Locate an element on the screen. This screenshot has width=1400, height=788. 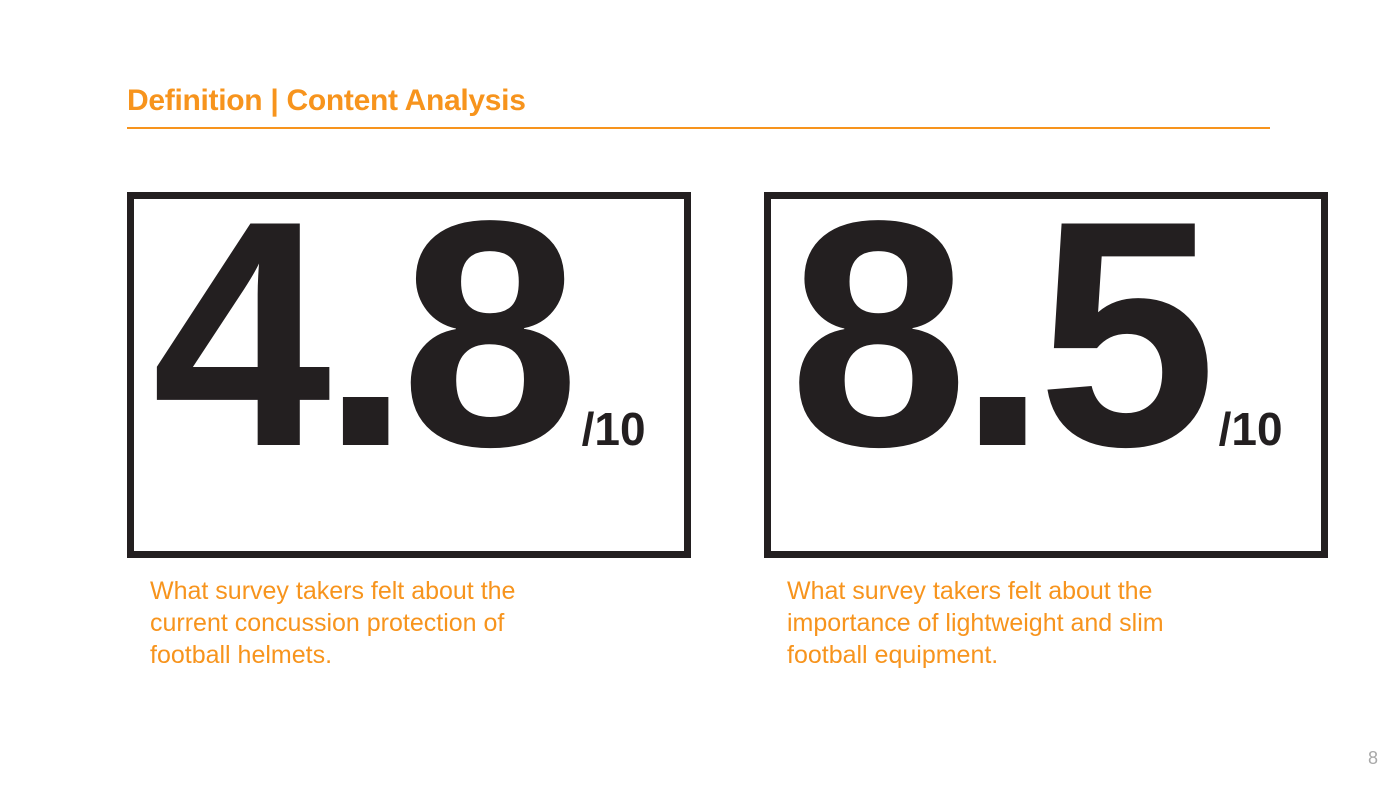
score-value: 4.8 is located at coordinates (366, 334).